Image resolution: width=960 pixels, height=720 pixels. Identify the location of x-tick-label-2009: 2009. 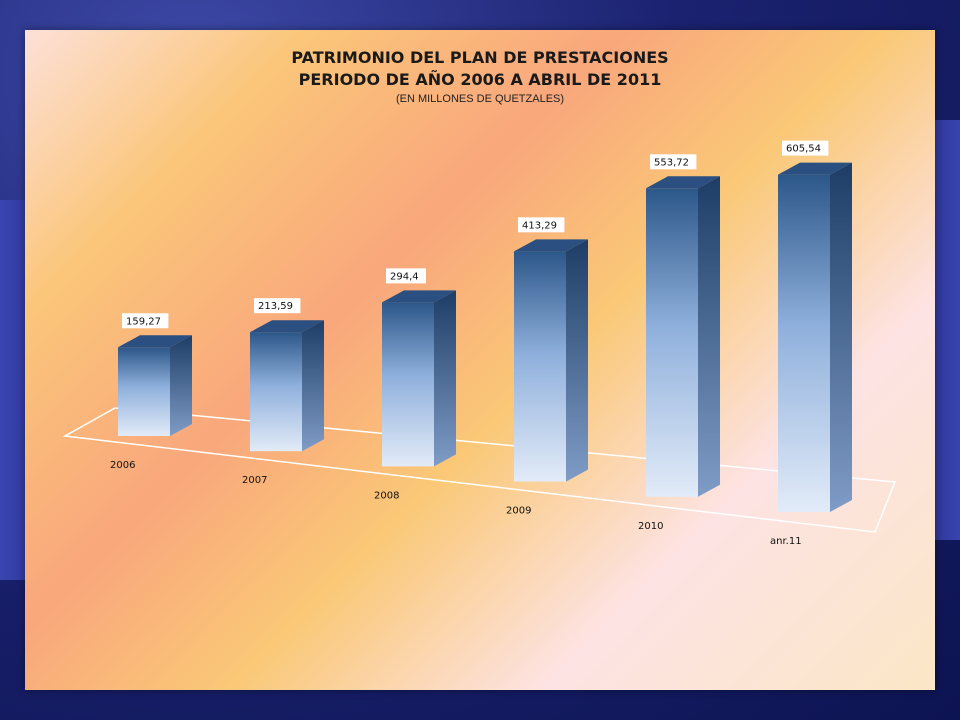
(518, 511).